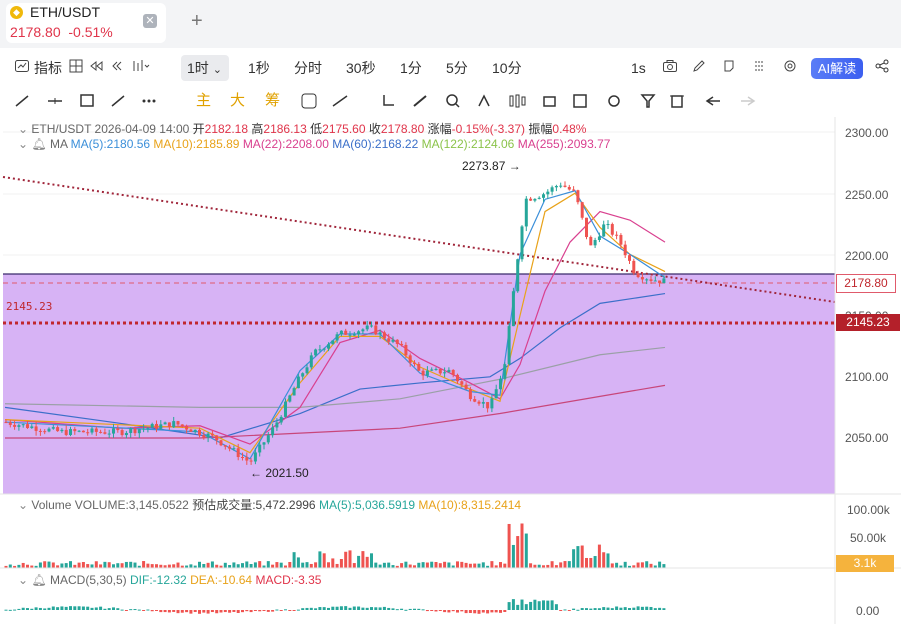 This screenshot has height=624, width=901. I want to click on add-tab-button: +, so click(197, 21).